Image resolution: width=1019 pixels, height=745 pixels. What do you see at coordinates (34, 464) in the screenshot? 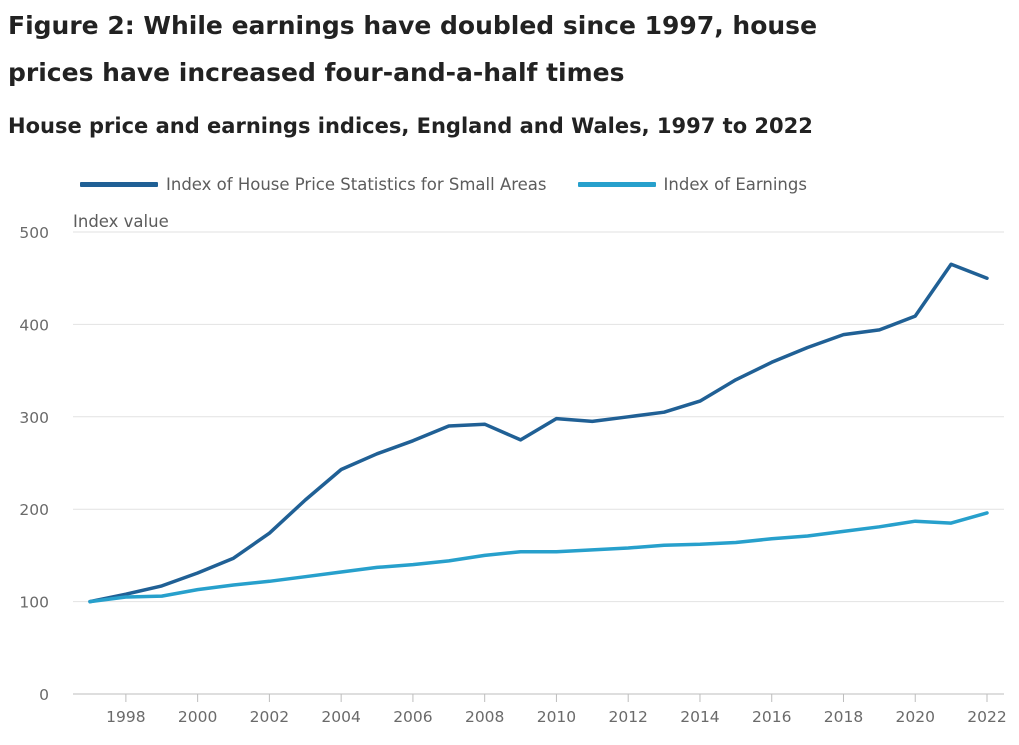
I see `y-axis: 0 100 200 300 400 500` at bounding box center [34, 464].